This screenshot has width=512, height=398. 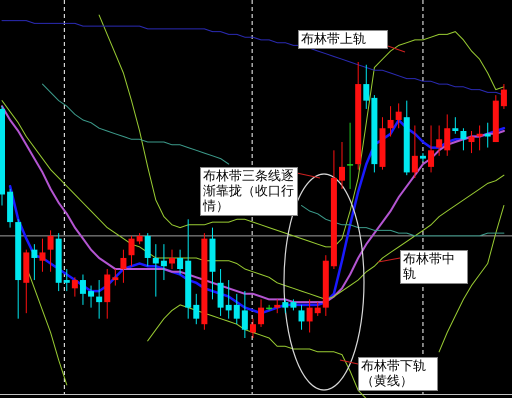 What do you see at coordinates (398, 374) in the screenshot?
I see `text: 布林带下轨（黄线）` at bounding box center [398, 374].